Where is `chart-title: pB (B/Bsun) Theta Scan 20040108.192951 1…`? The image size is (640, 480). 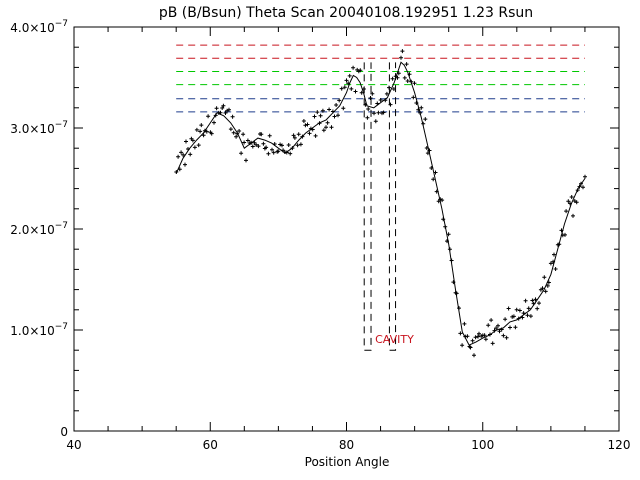 chart-title: pB (B/Bsun) Theta Scan 20040108.192951 1… is located at coordinates (346, 13).